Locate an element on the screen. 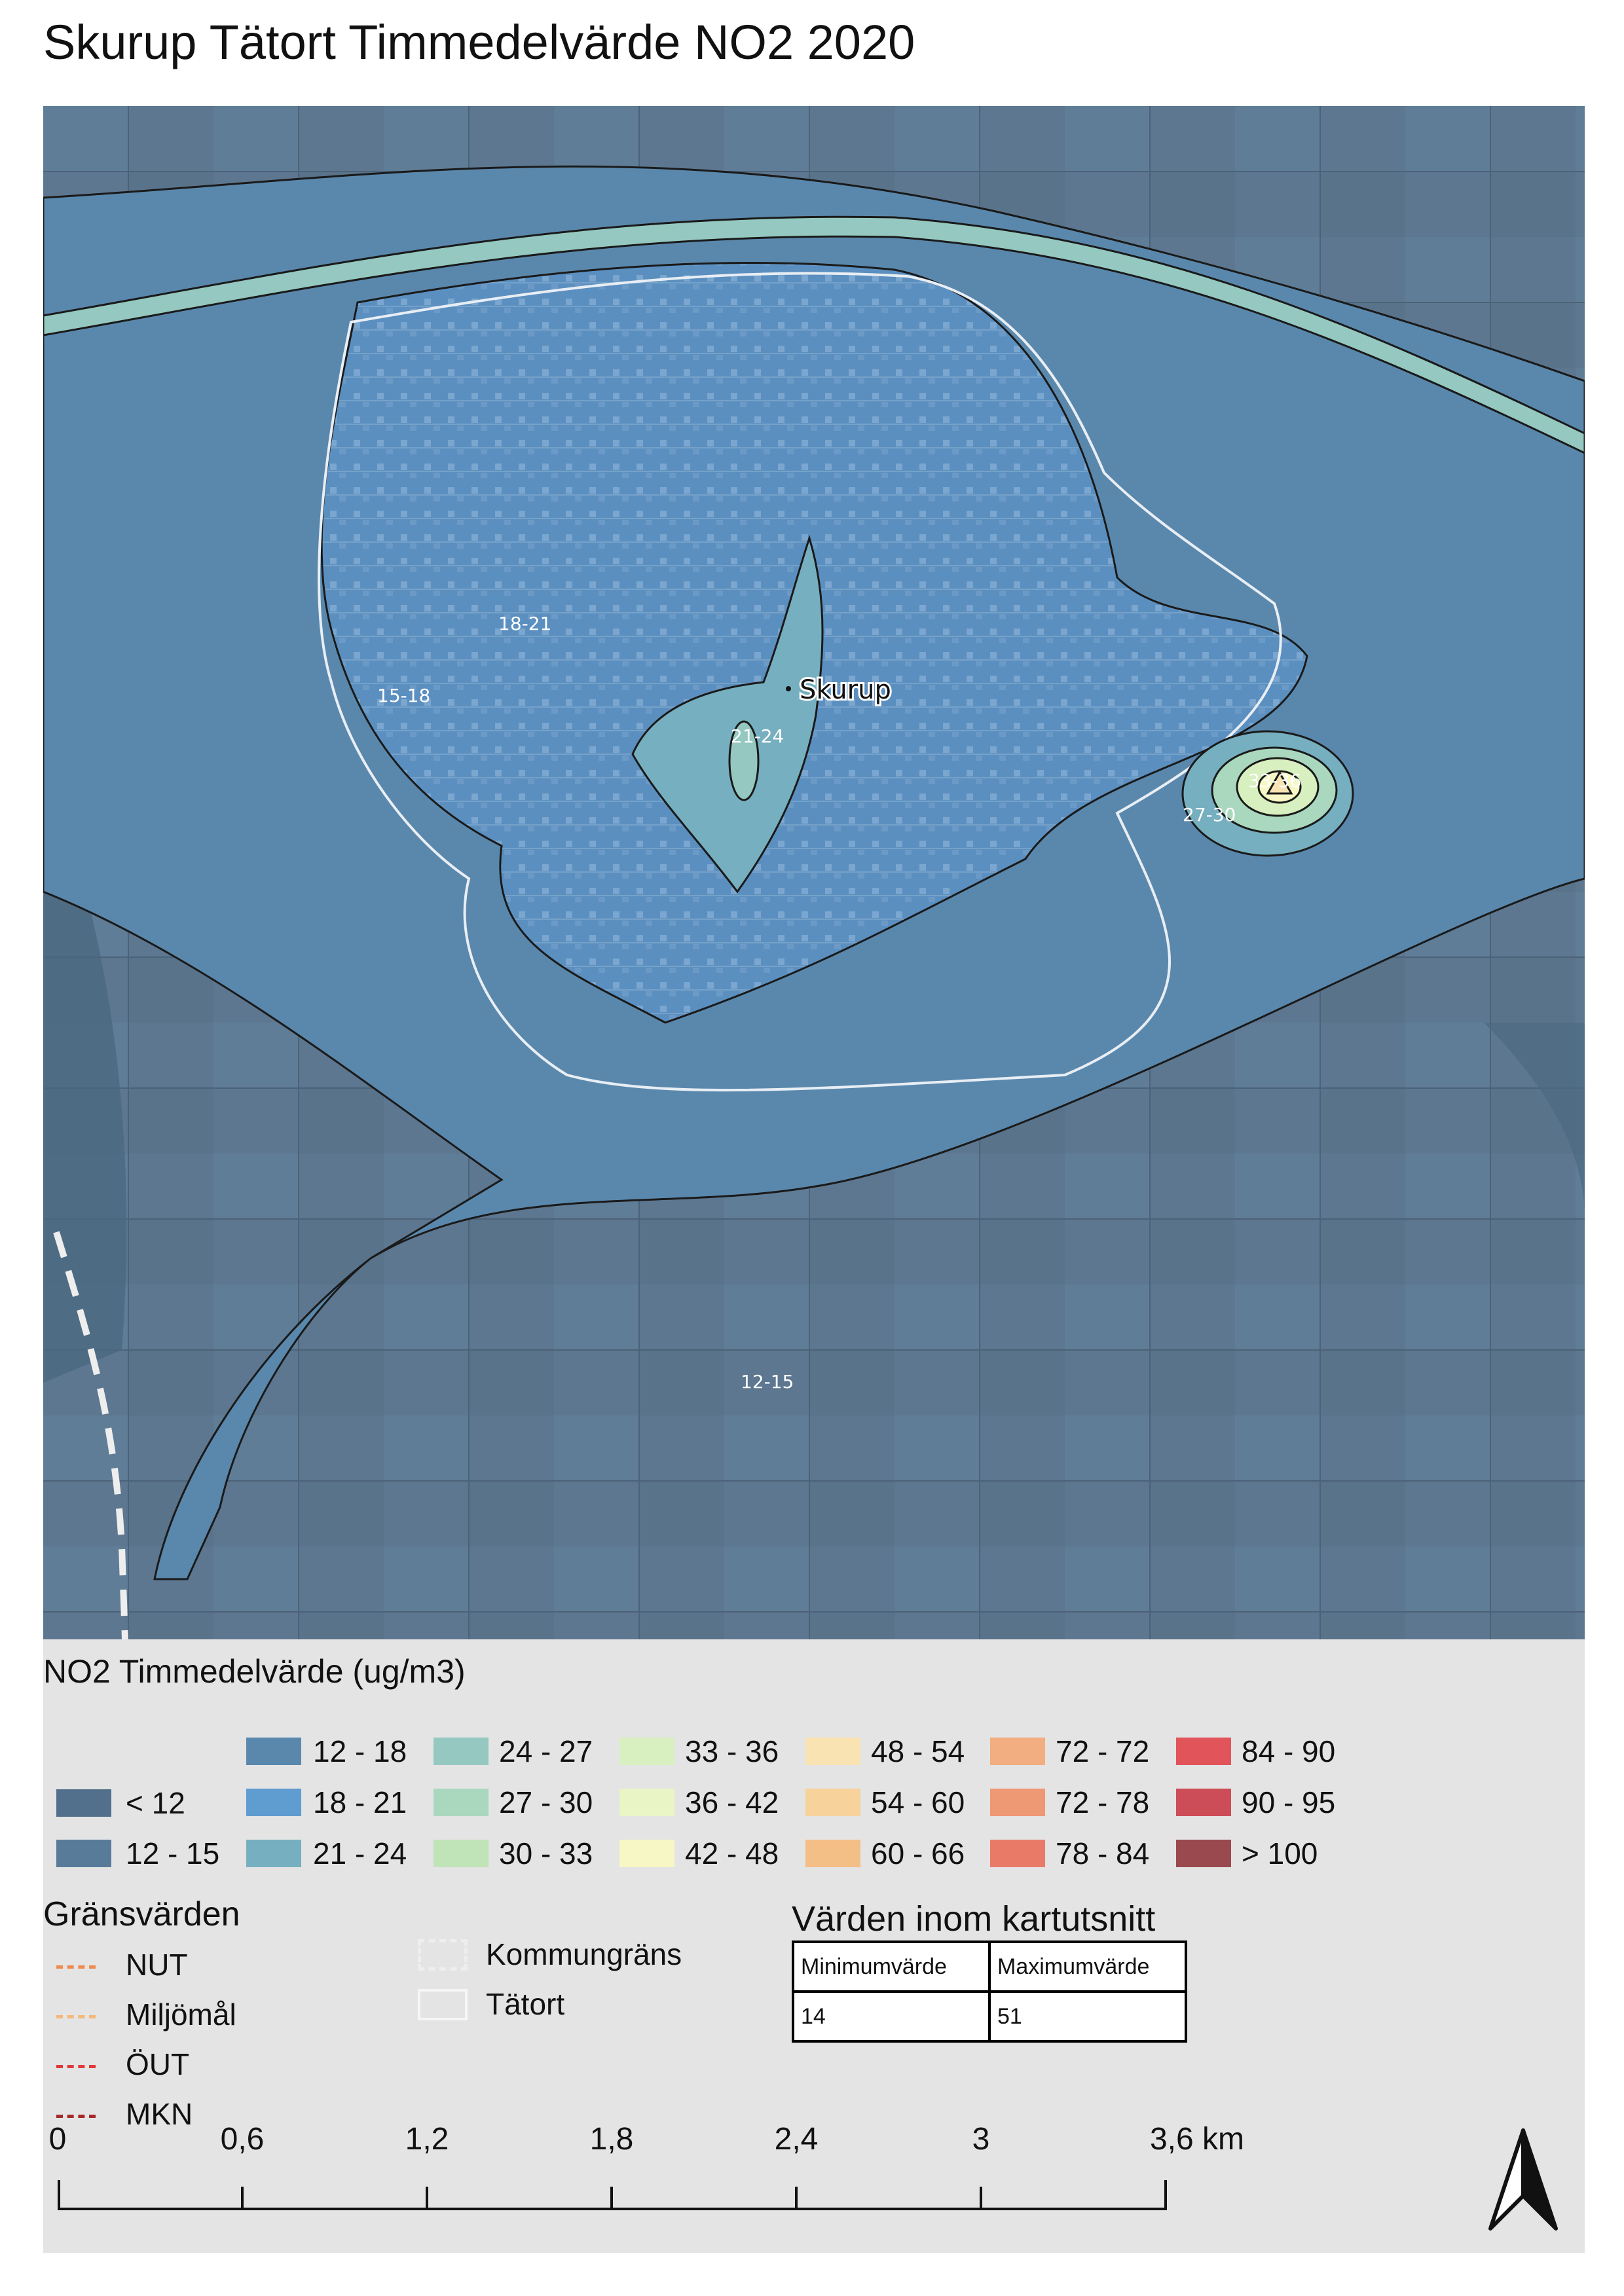  legend-label: 21 - 24 is located at coordinates (360, 1853).